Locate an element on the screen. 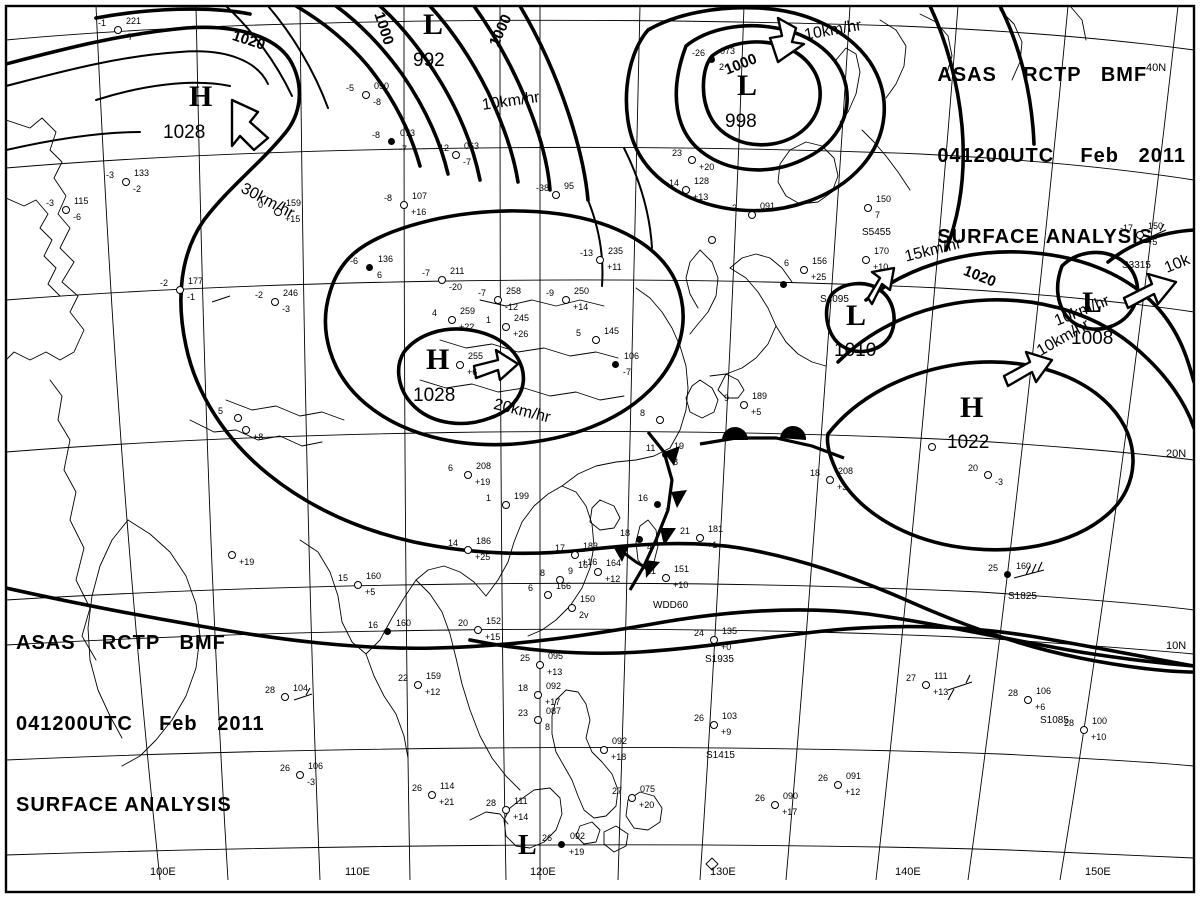 Image resolution: width=1200 pixels, height=899 pixels. station-pressure: 151 is located at coordinates (682, 569).